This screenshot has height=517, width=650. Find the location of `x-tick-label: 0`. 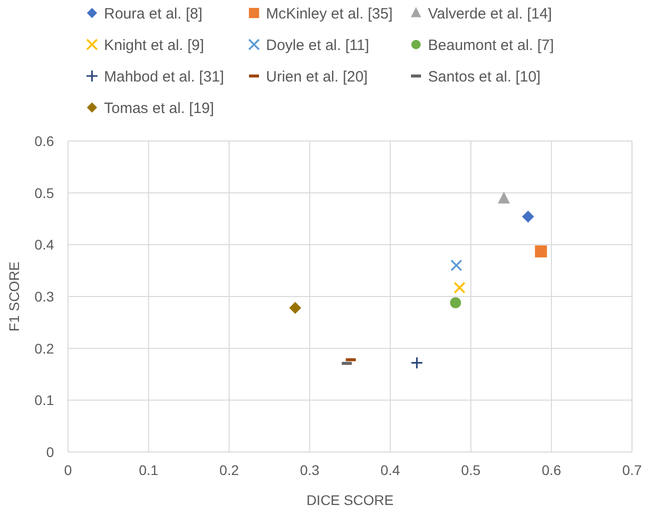

x-tick-label: 0 is located at coordinates (68, 470).